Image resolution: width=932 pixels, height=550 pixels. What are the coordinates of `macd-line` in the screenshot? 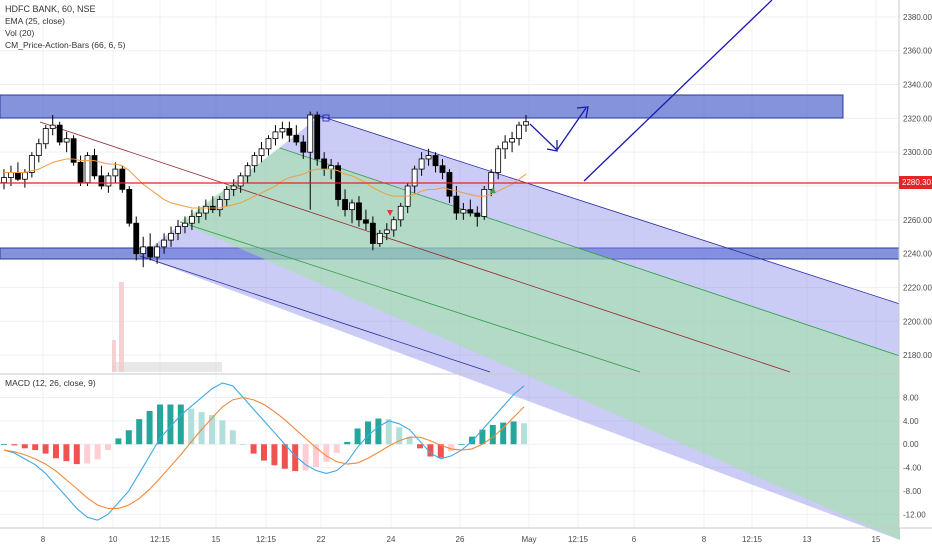 It's located at (264, 451).